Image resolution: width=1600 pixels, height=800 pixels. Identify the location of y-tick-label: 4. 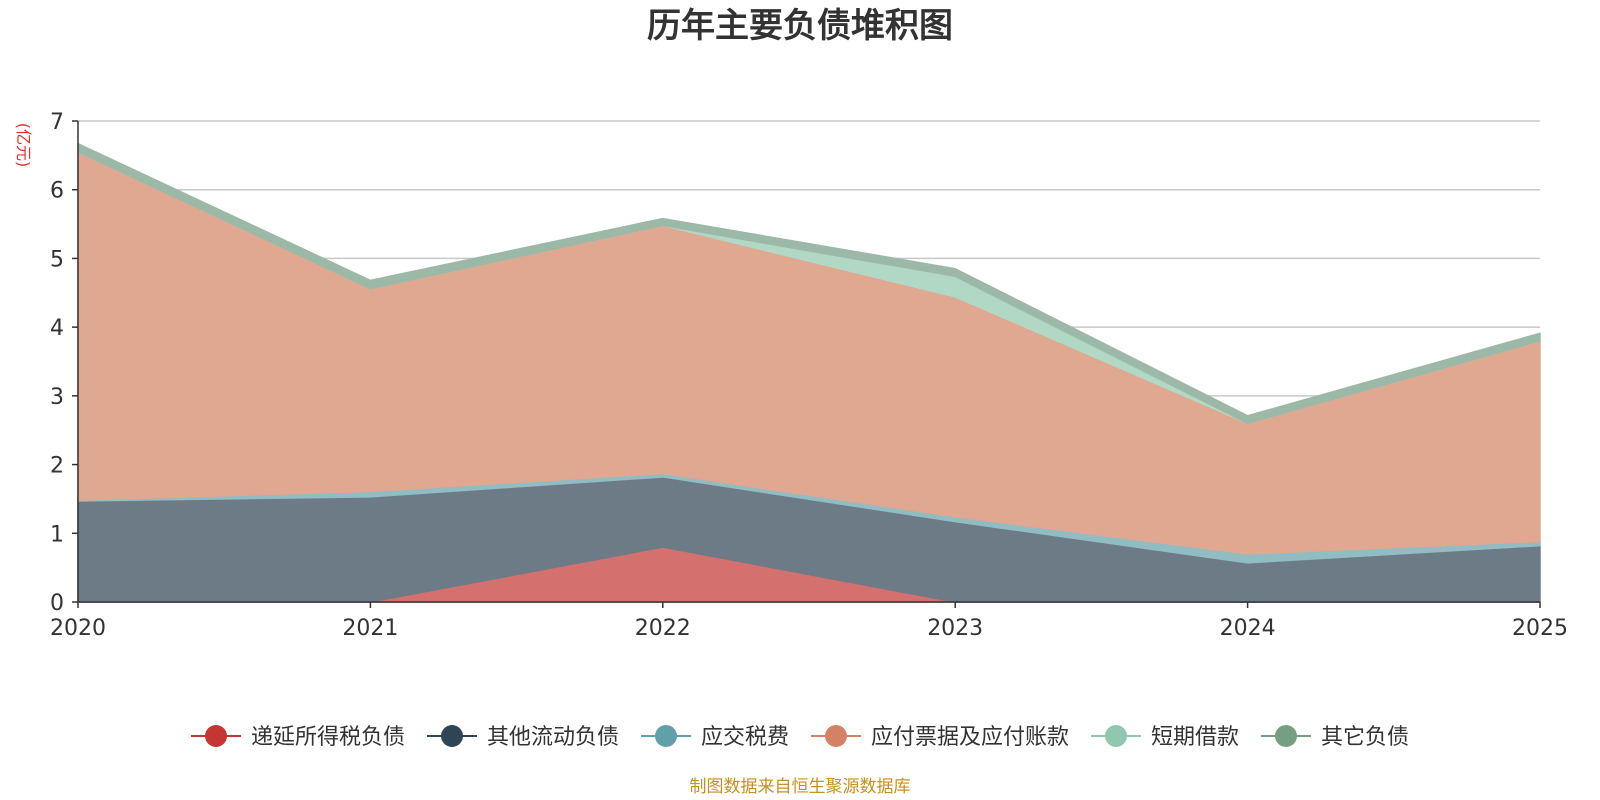
(57, 328).